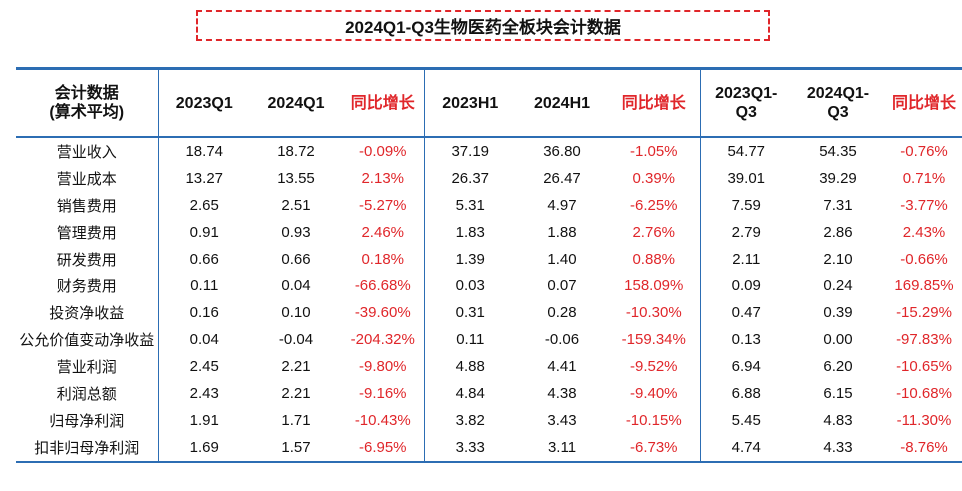 The height and width of the screenshot is (491, 962). What do you see at coordinates (838, 151) in the screenshot?
I see `value-cell: 54.35` at bounding box center [838, 151].